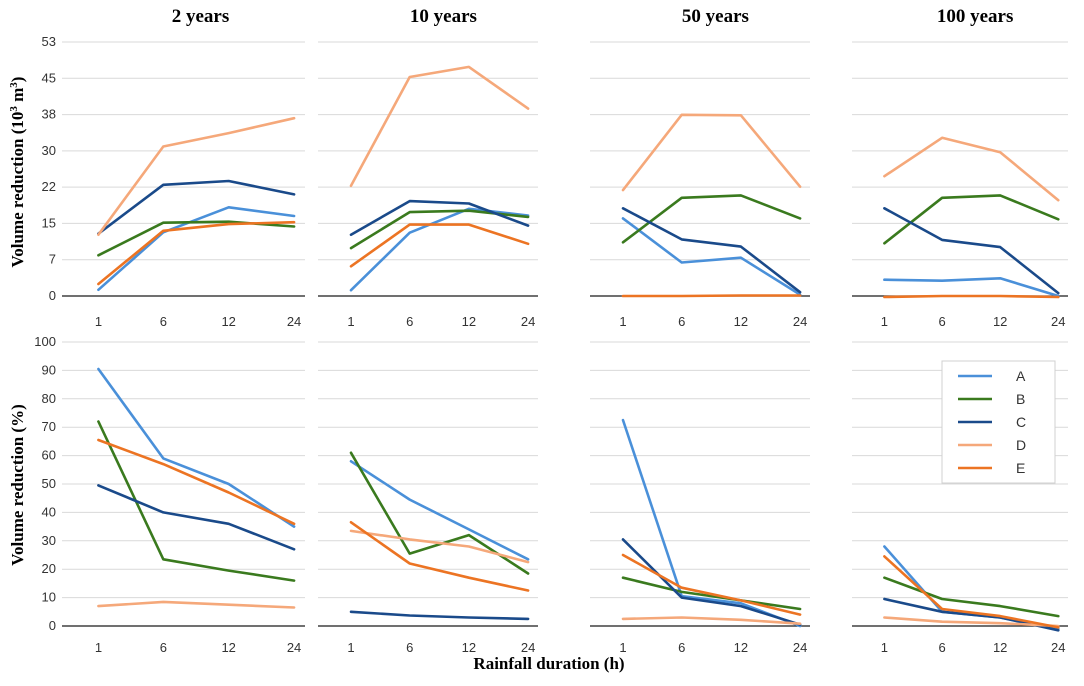  Describe the element at coordinates (49, 398) in the screenshot. I see `y-tick-label: 80` at that location.